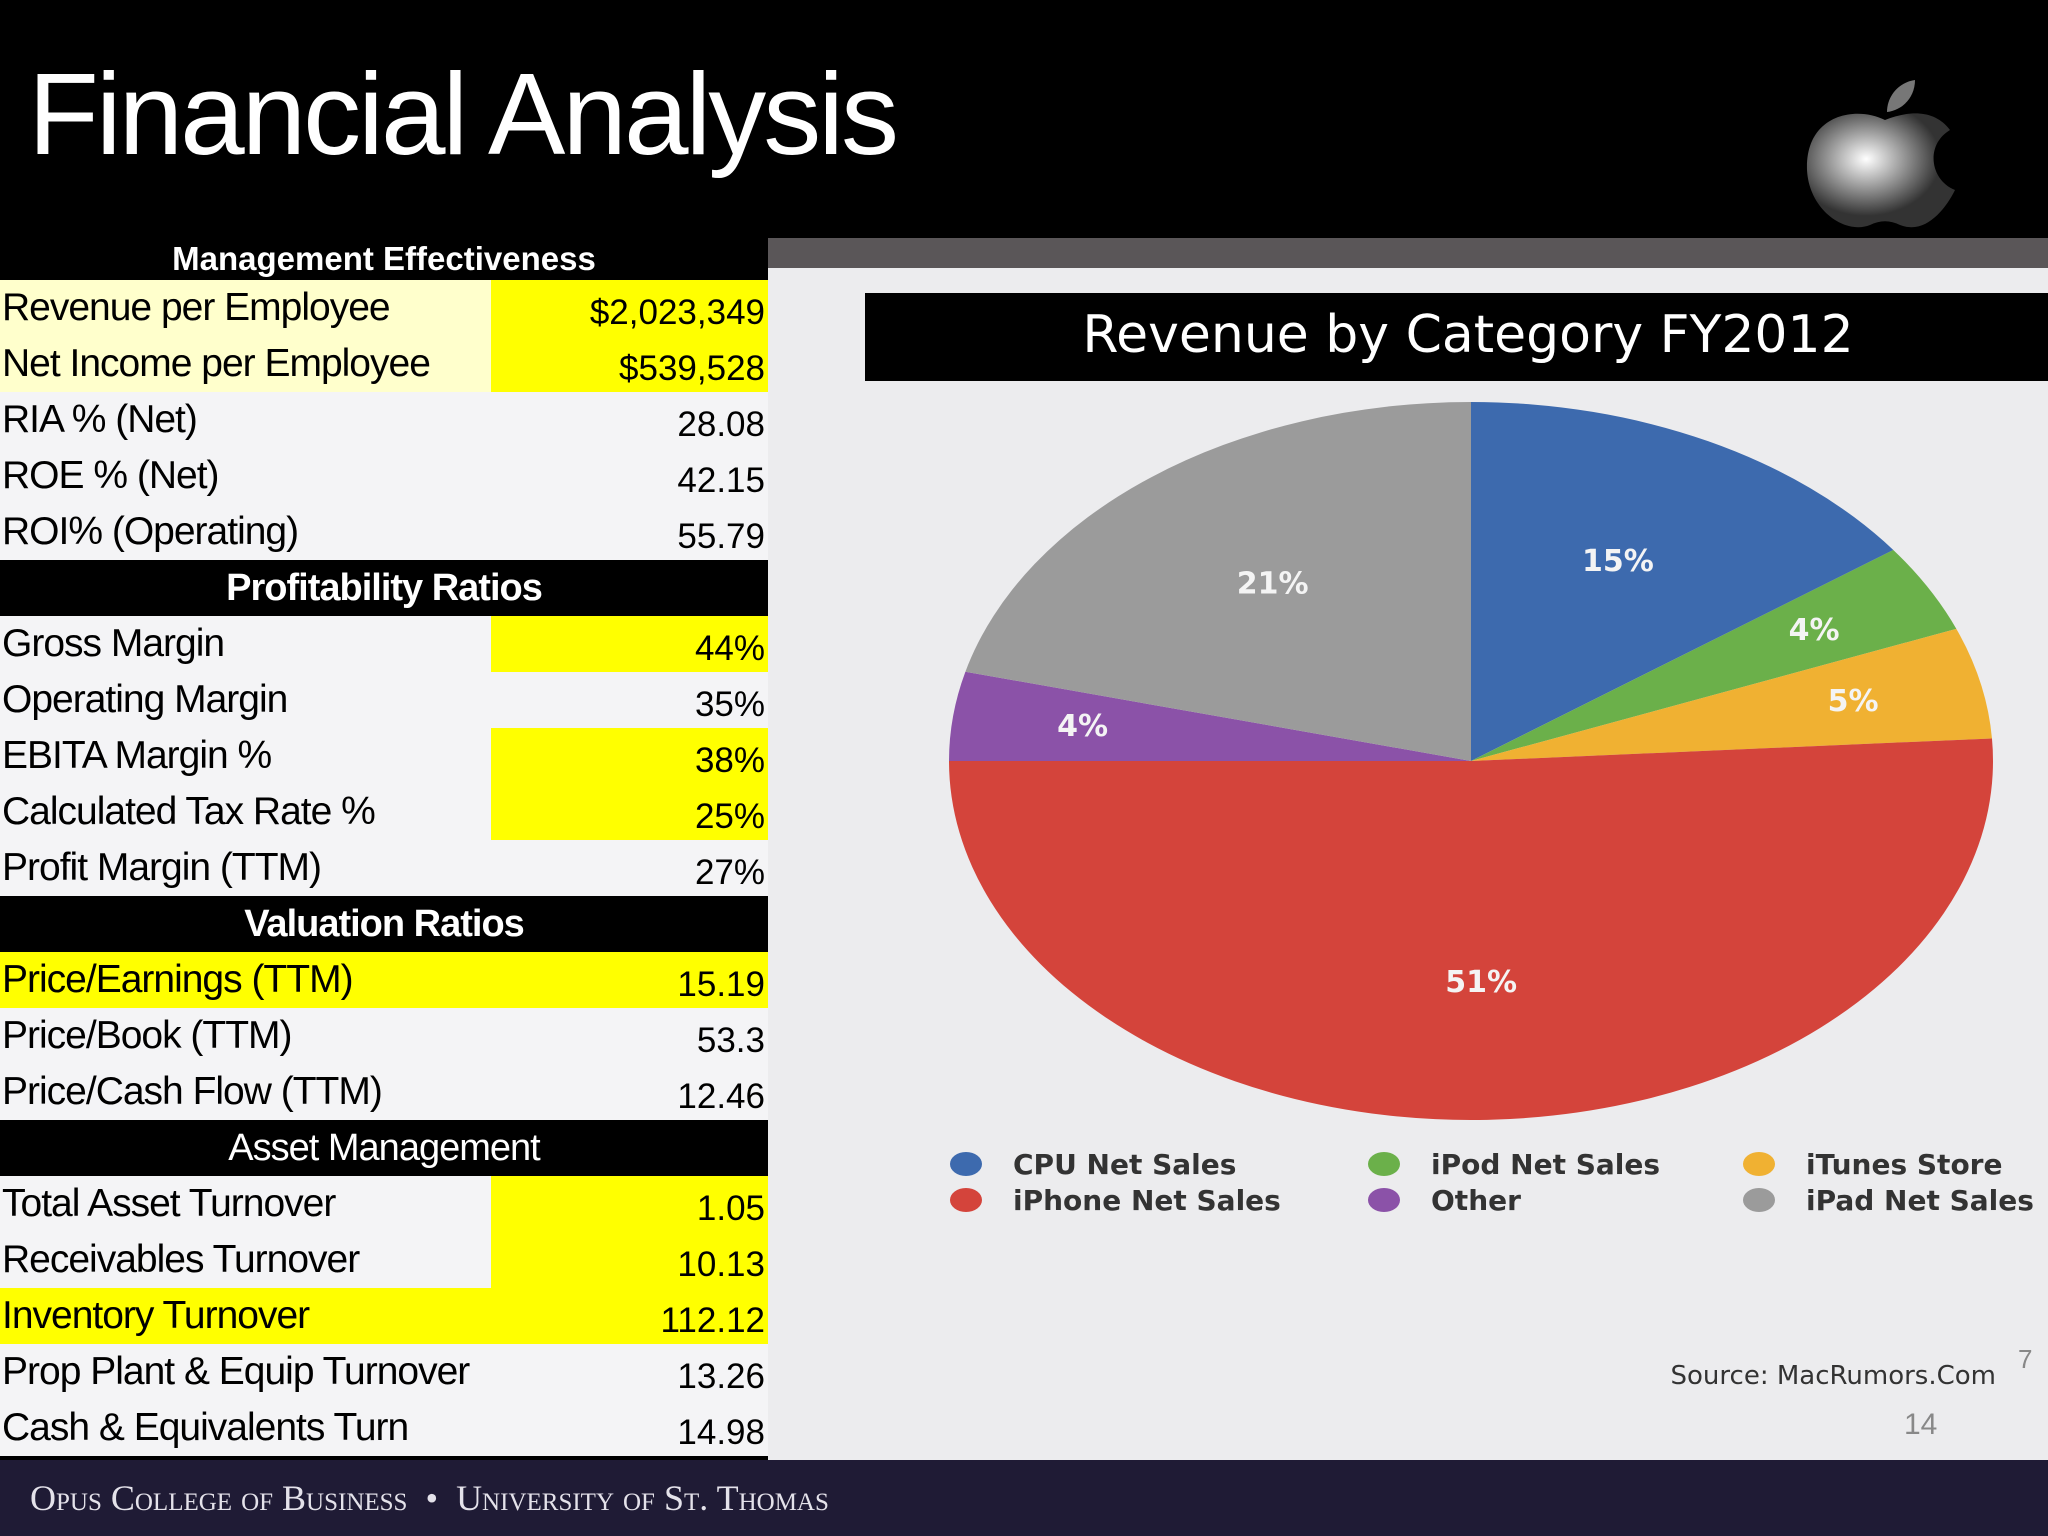 The height and width of the screenshot is (1536, 2048). Describe the element at coordinates (629, 812) in the screenshot. I see `row-value: 25%` at that location.